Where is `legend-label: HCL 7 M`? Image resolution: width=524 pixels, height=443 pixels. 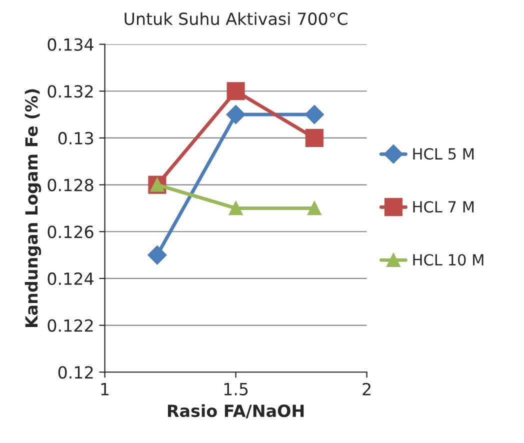
legend-label: HCL 7 M is located at coordinates (443, 207).